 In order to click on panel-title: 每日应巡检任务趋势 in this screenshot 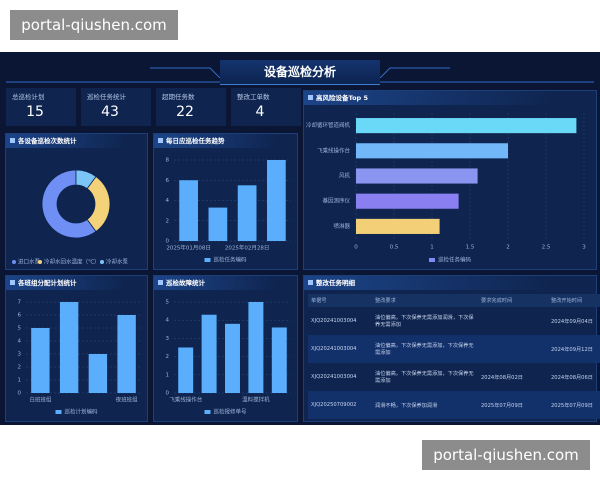, I will do `click(225, 141)`.